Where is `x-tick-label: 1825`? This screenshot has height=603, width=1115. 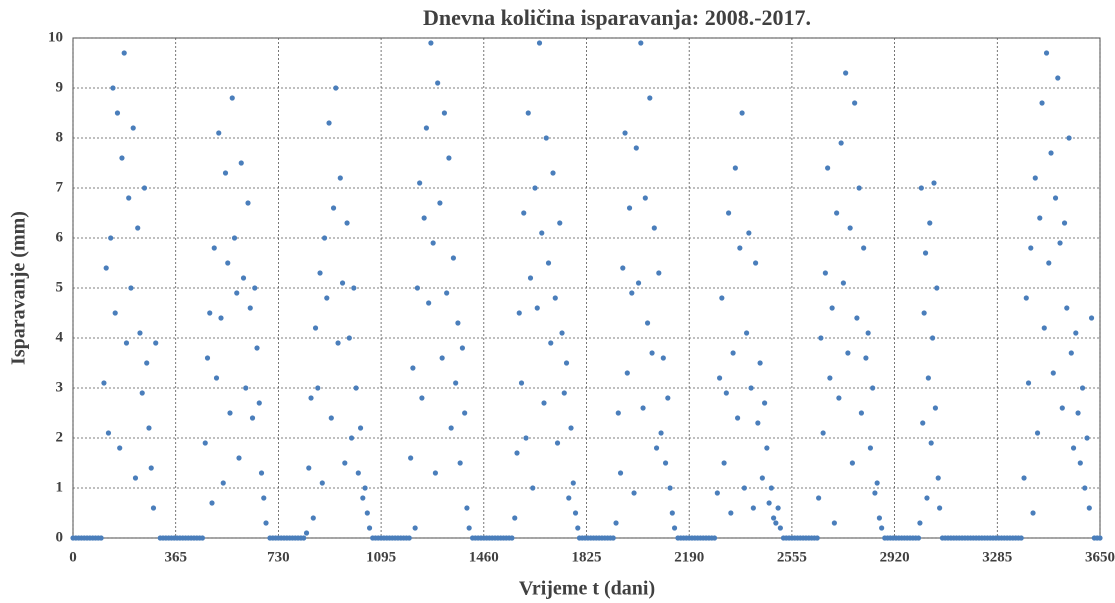 x-tick-label: 1825 is located at coordinates (587, 557).